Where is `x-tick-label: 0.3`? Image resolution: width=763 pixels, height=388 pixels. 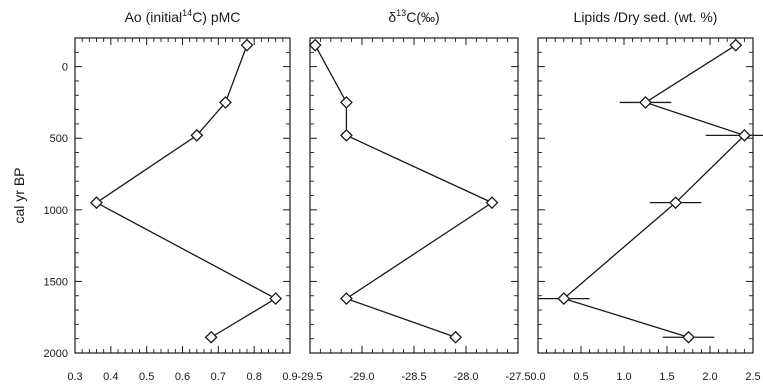
x-tick-label: 0.3 is located at coordinates (74, 377).